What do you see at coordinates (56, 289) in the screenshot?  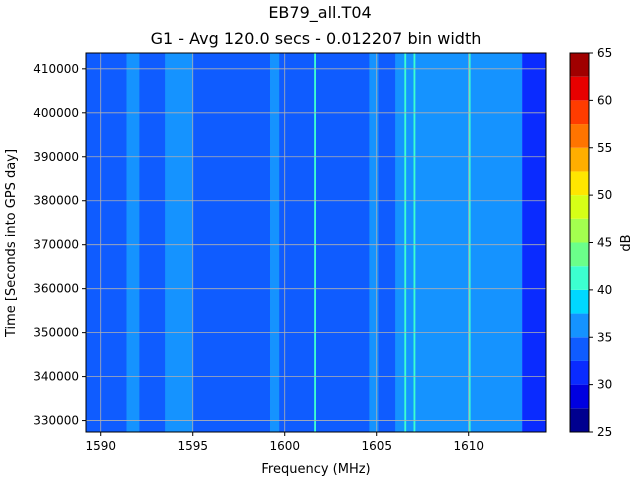 I see `y-tick-label: 360000` at bounding box center [56, 289].